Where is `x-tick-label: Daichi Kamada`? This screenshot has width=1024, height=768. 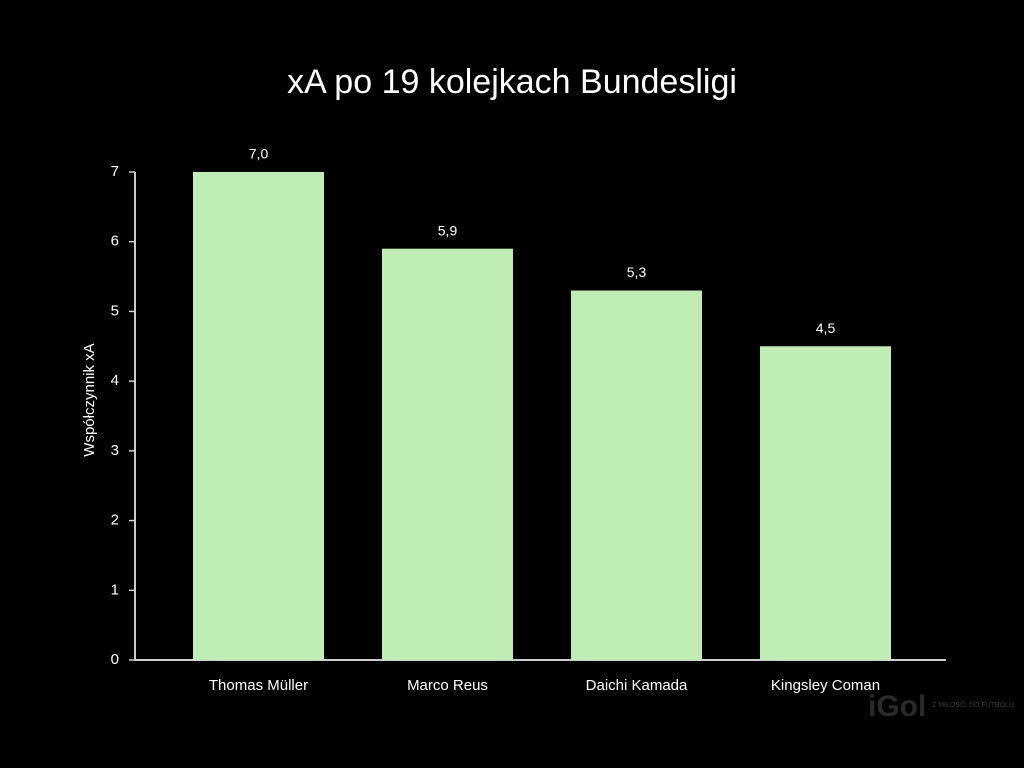 x-tick-label: Daichi Kamada is located at coordinates (637, 685).